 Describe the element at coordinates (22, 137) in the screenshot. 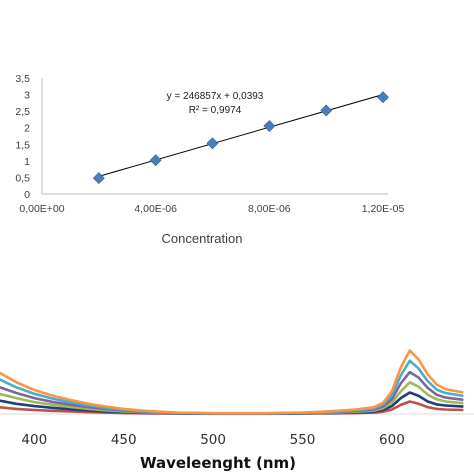

I see `y-tick-labels: 0 0,5 1 1,5 2 2,5 3 3,5` at that location.